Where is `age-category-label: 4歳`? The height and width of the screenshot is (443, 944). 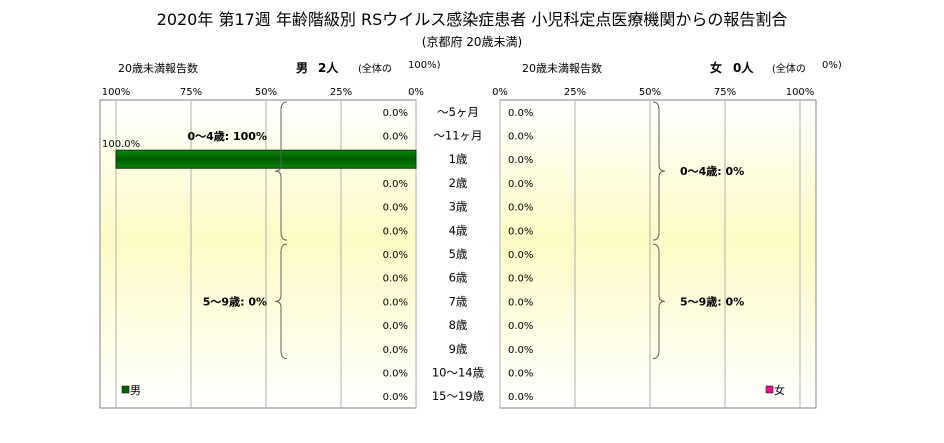 age-category-label: 4歳 is located at coordinates (458, 230).